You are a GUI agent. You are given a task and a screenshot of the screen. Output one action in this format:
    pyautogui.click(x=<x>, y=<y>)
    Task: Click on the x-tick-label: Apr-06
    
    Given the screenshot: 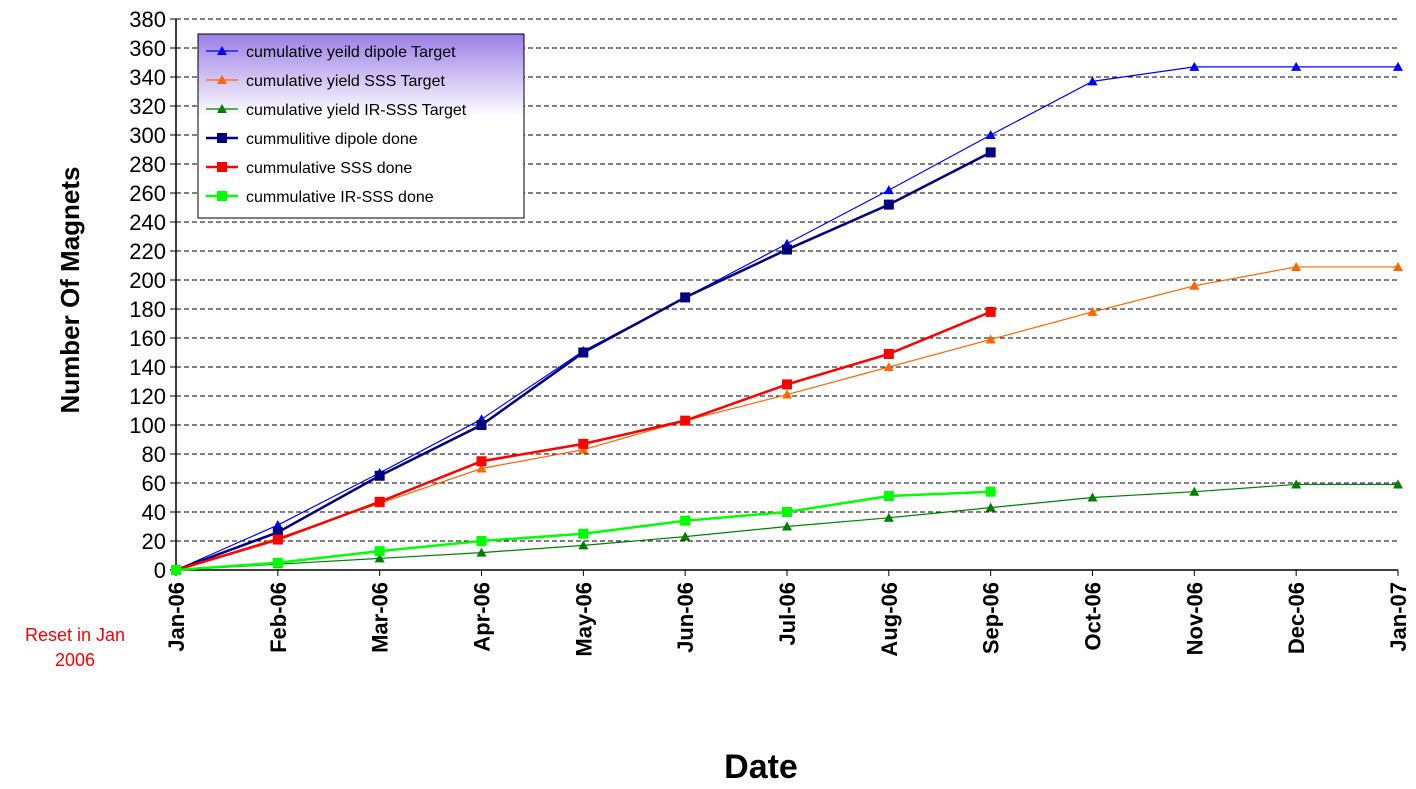 What is the action you would take?
    pyautogui.click(x=482, y=617)
    